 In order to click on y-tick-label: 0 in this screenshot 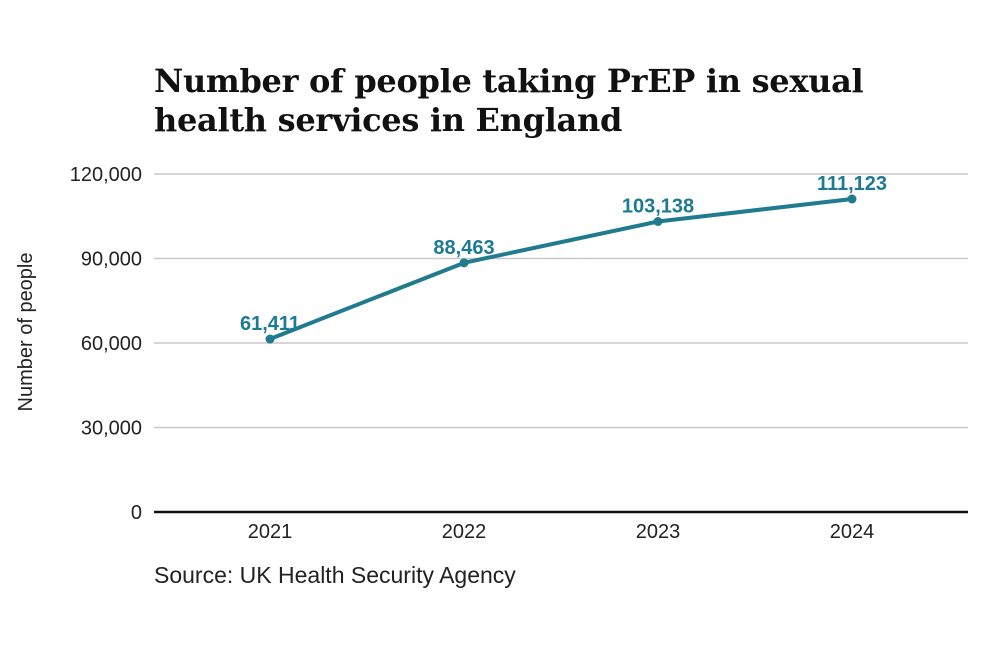, I will do `click(136, 513)`.